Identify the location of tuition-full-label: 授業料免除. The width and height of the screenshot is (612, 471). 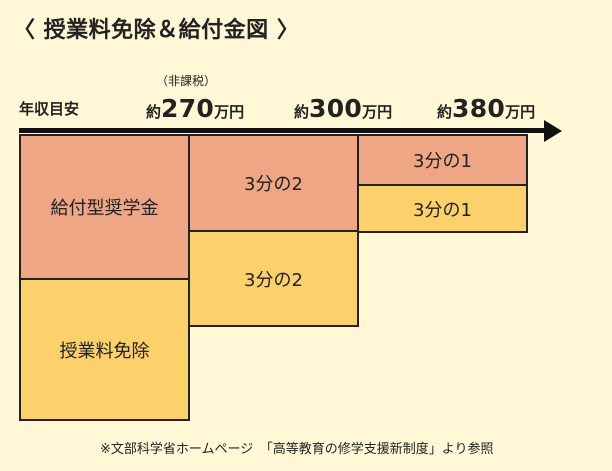
(104, 351).